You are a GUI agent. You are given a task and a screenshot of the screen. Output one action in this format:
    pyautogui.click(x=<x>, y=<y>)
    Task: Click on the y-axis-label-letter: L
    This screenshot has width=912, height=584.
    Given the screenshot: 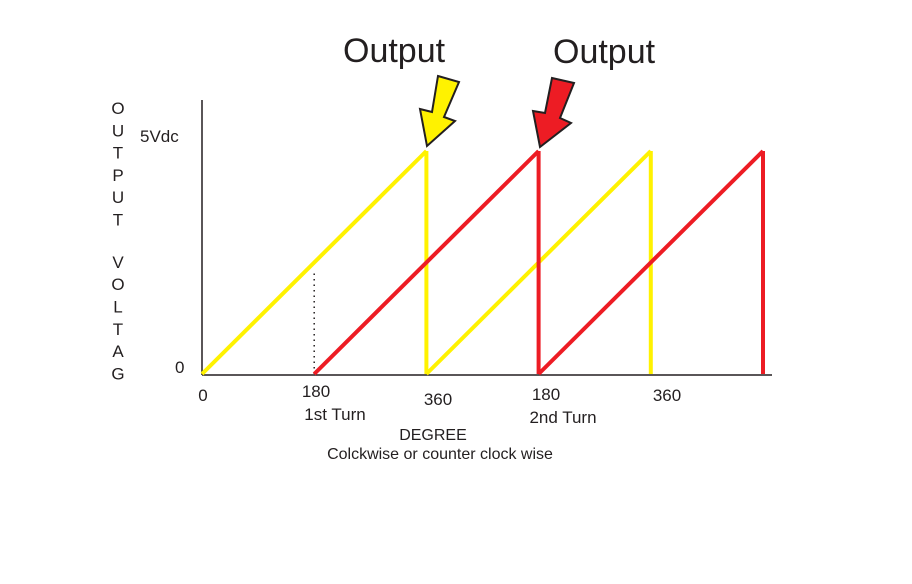 What is the action you would take?
    pyautogui.click(x=117, y=307)
    